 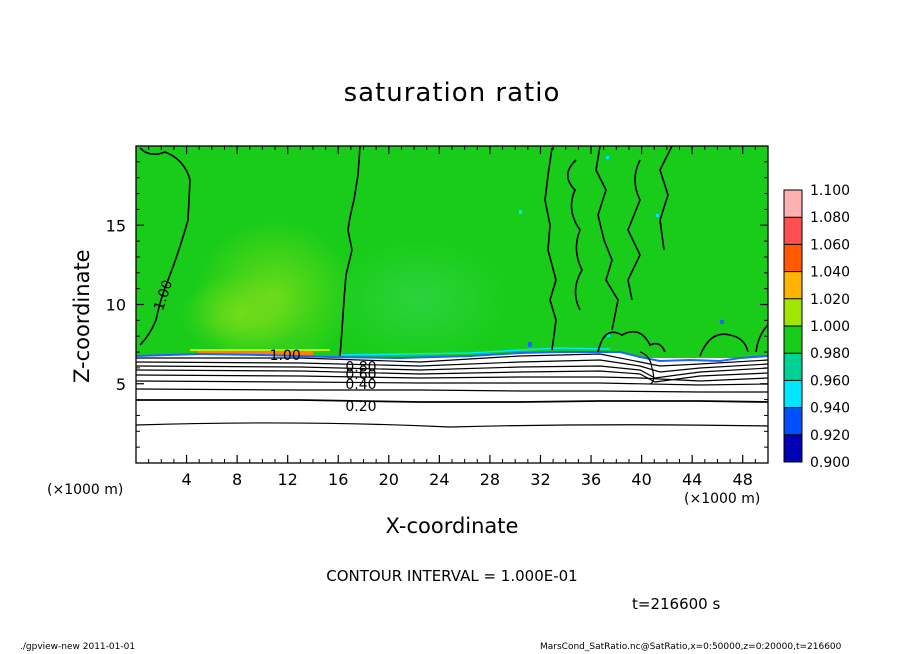 What do you see at coordinates (761, 338) in the screenshot?
I see `contour-1.00-right-edge` at bounding box center [761, 338].